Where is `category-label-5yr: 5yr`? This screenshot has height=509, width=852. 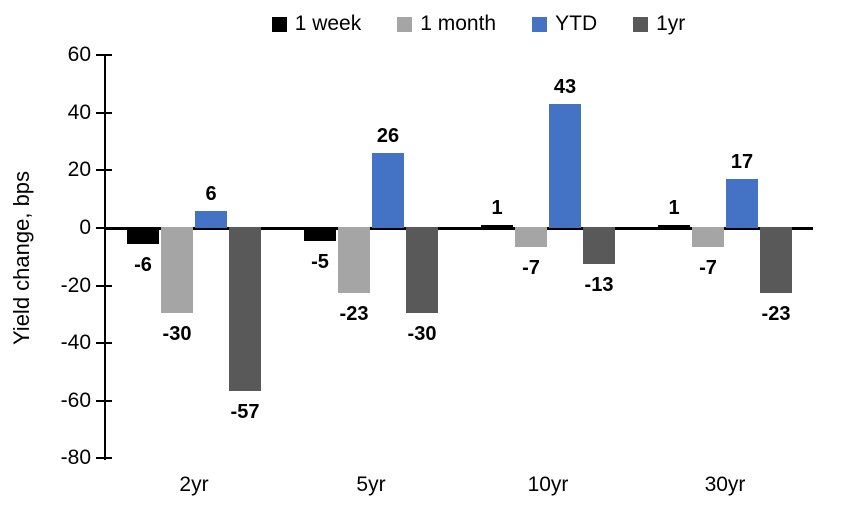
category-label-5yr: 5yr is located at coordinates (371, 484).